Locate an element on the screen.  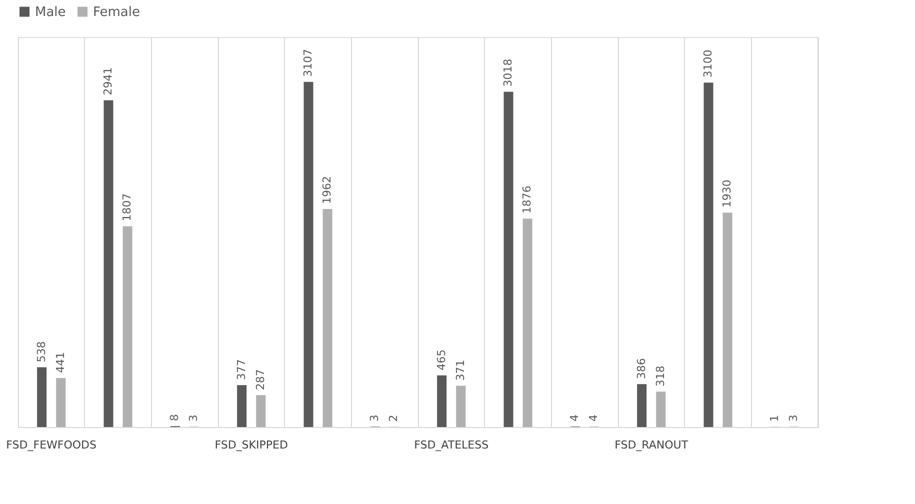
data-label: 318 is located at coordinates (660, 376).